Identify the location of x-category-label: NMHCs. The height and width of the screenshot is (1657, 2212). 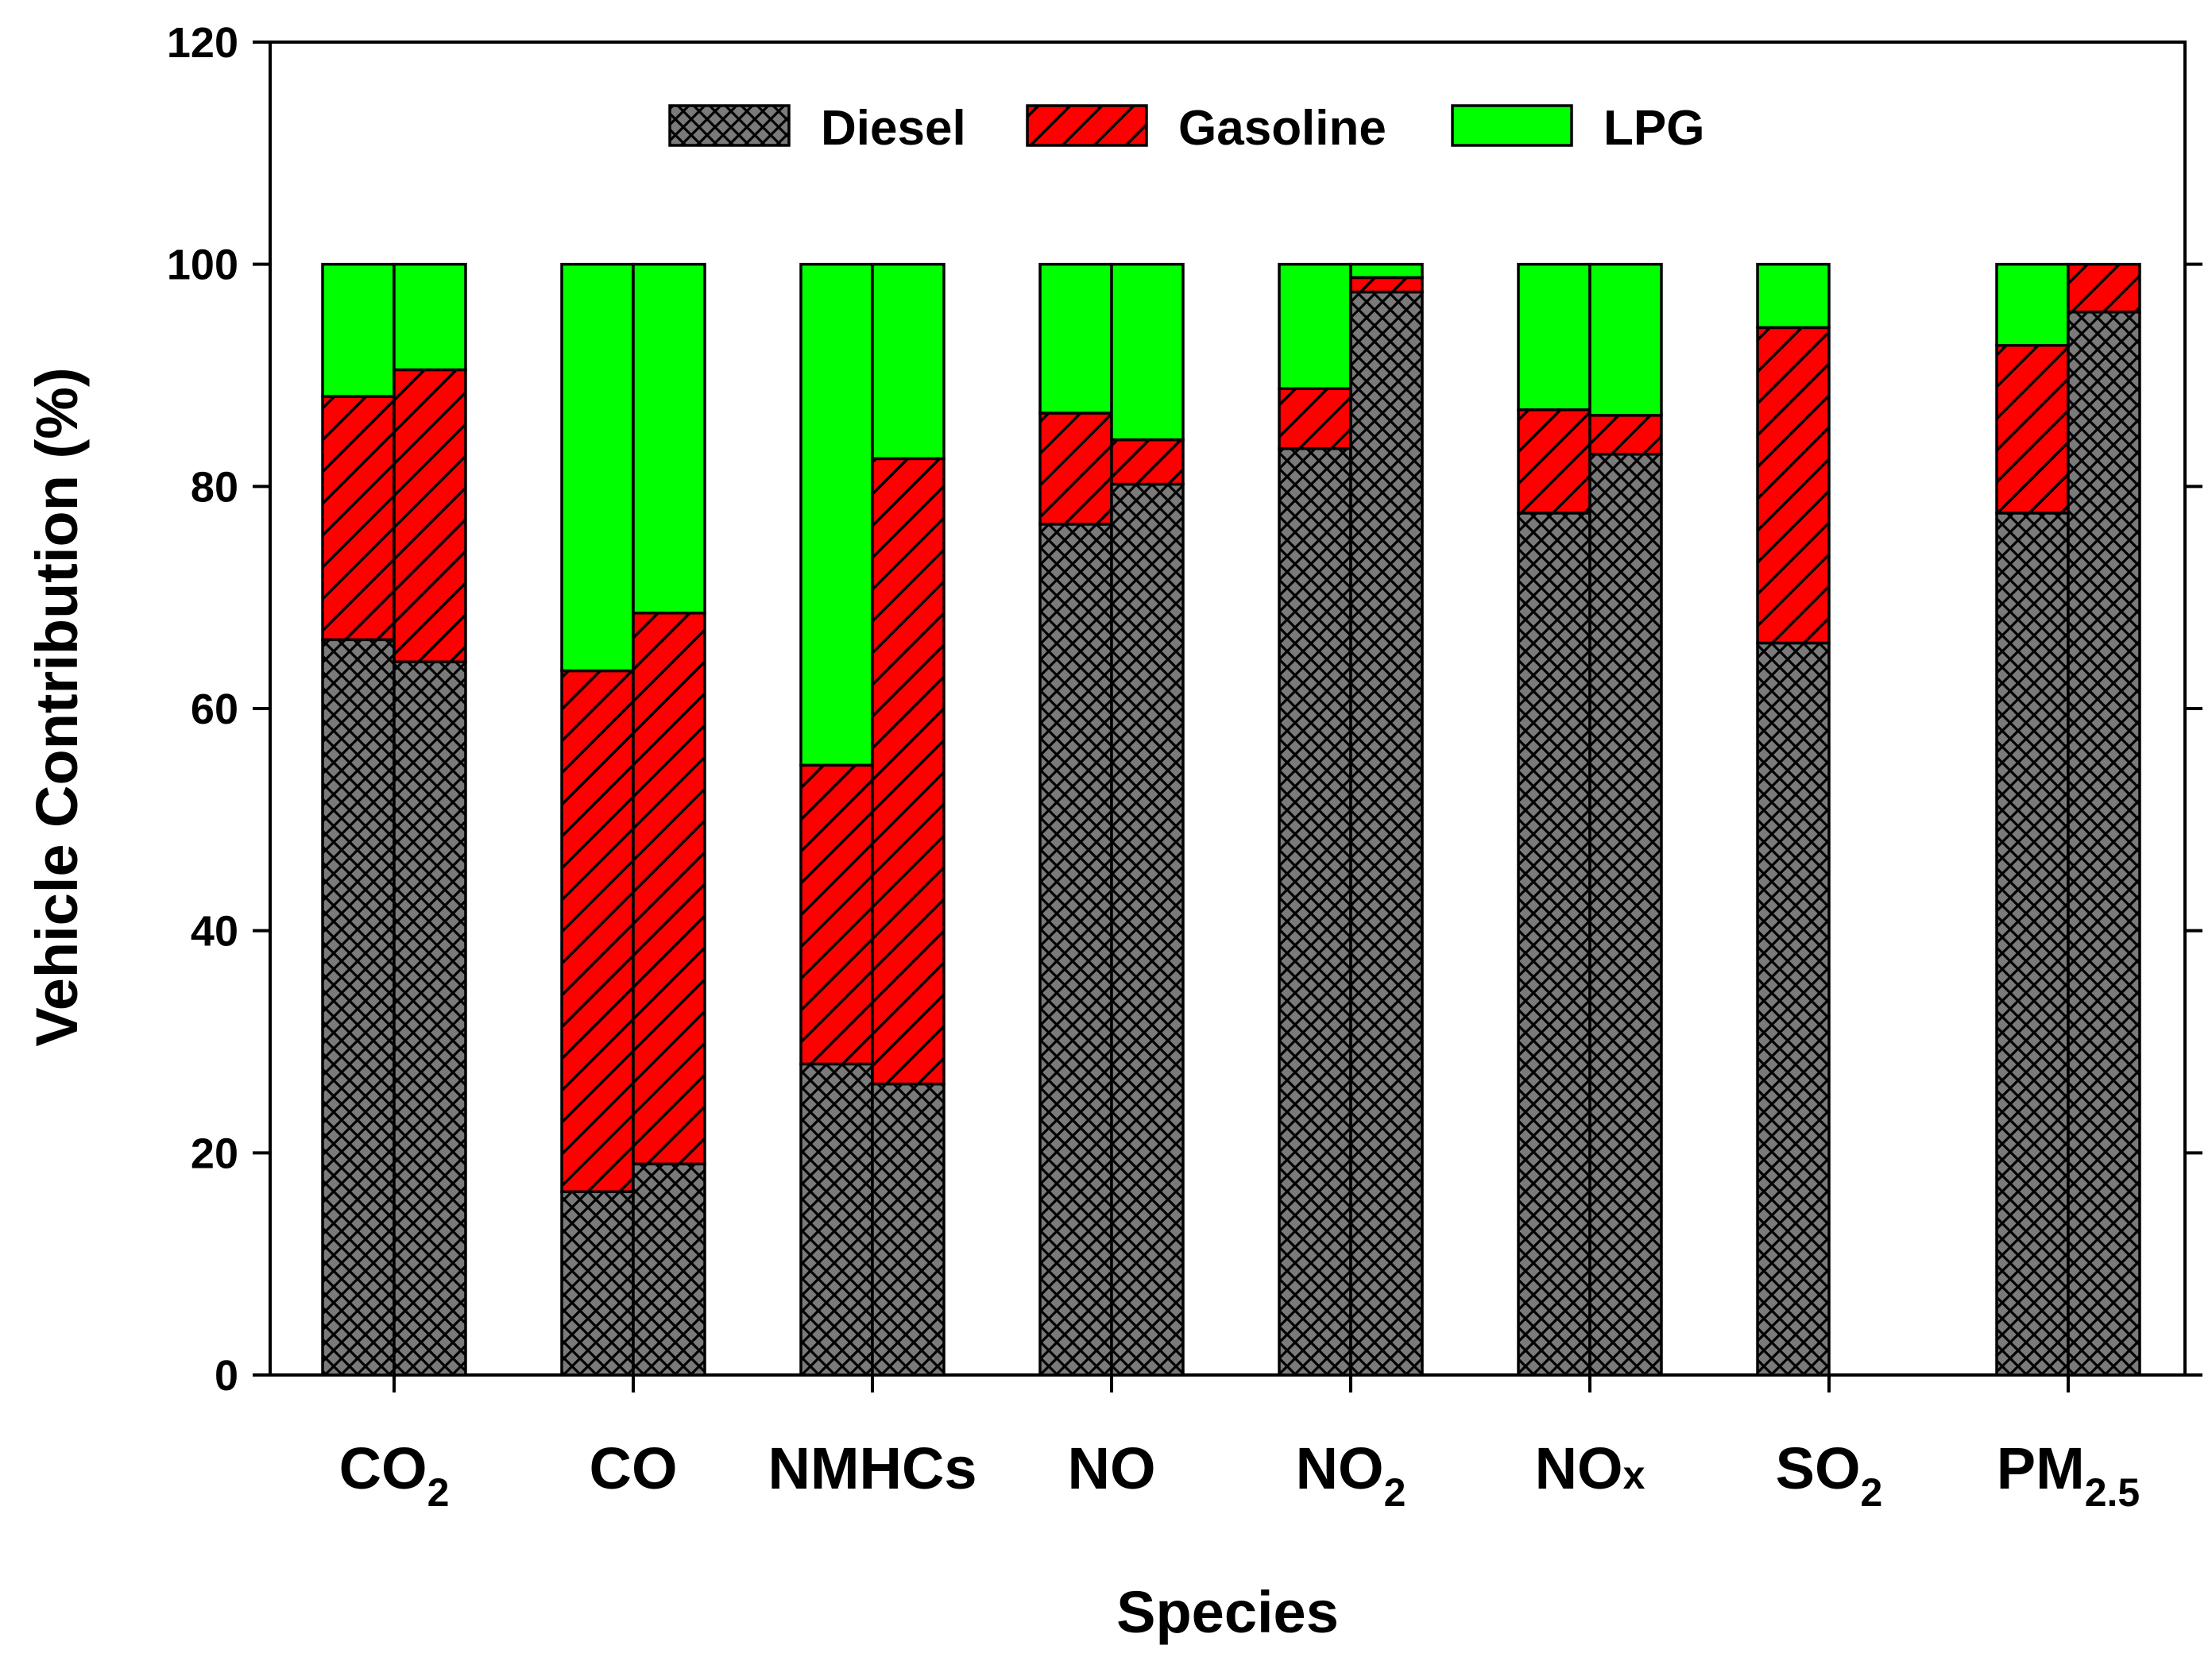
(872, 1468).